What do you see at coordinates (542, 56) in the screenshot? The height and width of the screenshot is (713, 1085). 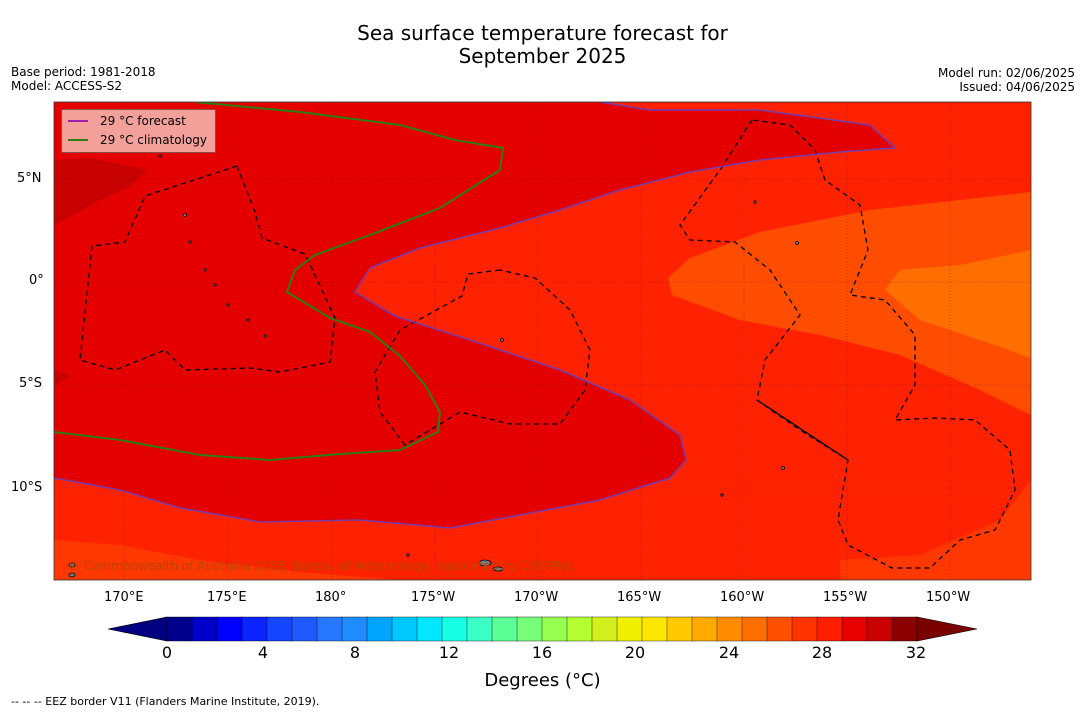 I see `title-line-2: September 2025` at bounding box center [542, 56].